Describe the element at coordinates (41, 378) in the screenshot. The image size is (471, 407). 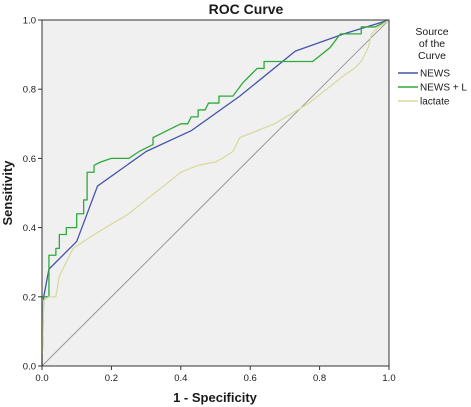
I see `x-tick-label: 0.0` at that location.